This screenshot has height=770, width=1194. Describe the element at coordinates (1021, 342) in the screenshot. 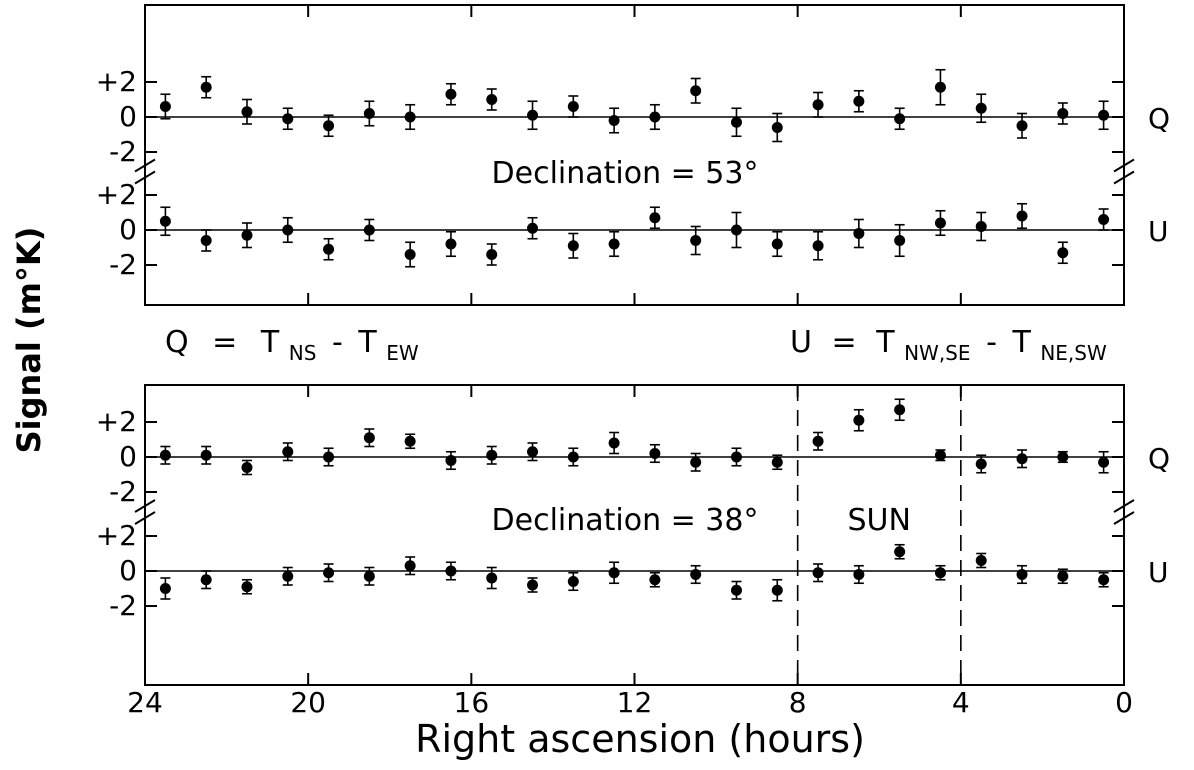

I see `formula-u-t2: T` at that location.